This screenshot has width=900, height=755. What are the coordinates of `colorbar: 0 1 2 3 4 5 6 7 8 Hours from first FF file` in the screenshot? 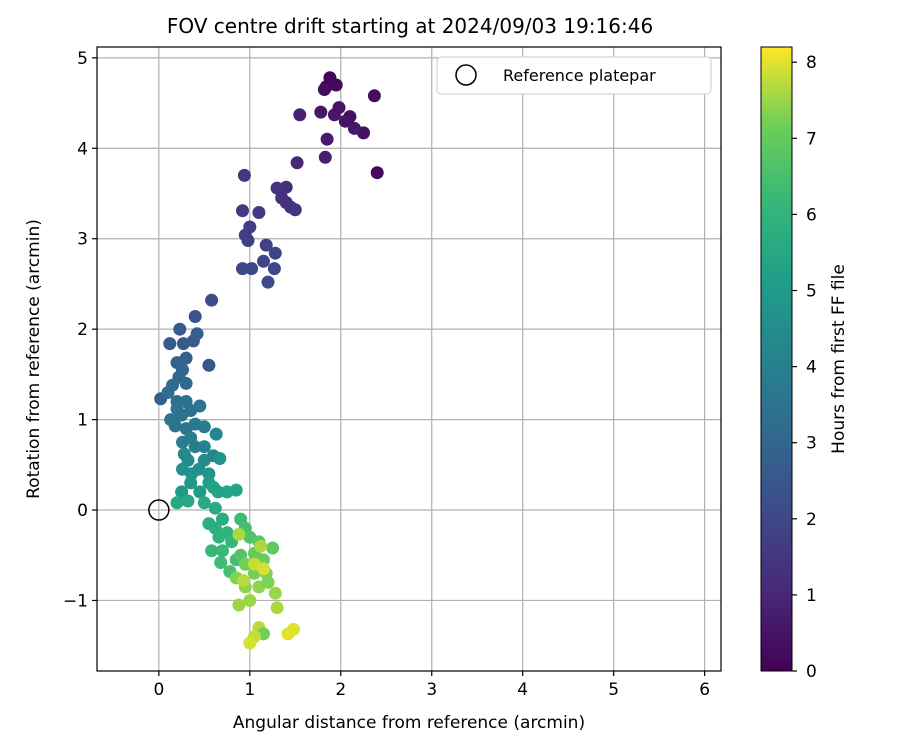 It's located at (804, 364).